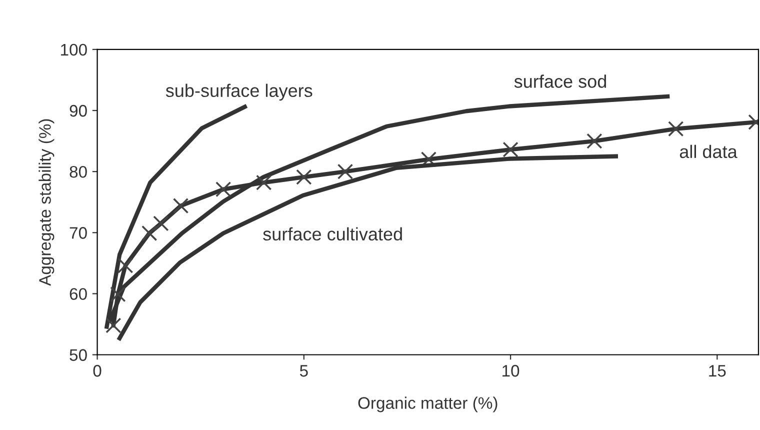  What do you see at coordinates (78, 355) in the screenshot?
I see `y-tick-label: 50` at bounding box center [78, 355].